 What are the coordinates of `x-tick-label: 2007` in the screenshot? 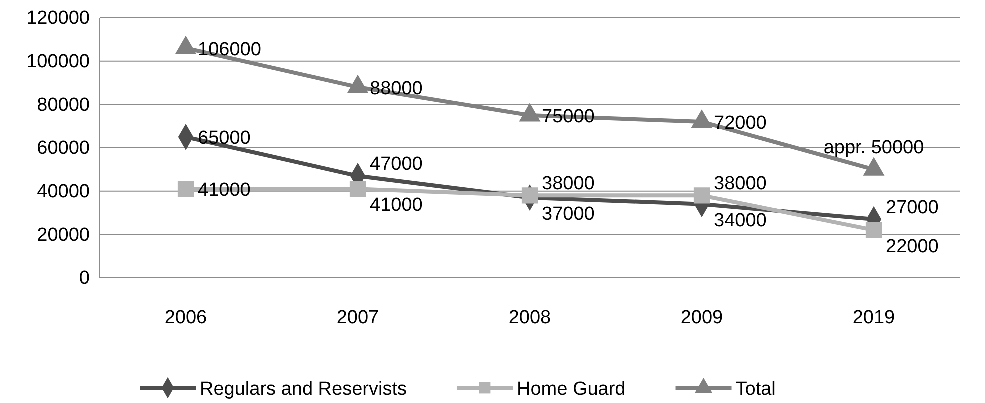 It's located at (358, 317).